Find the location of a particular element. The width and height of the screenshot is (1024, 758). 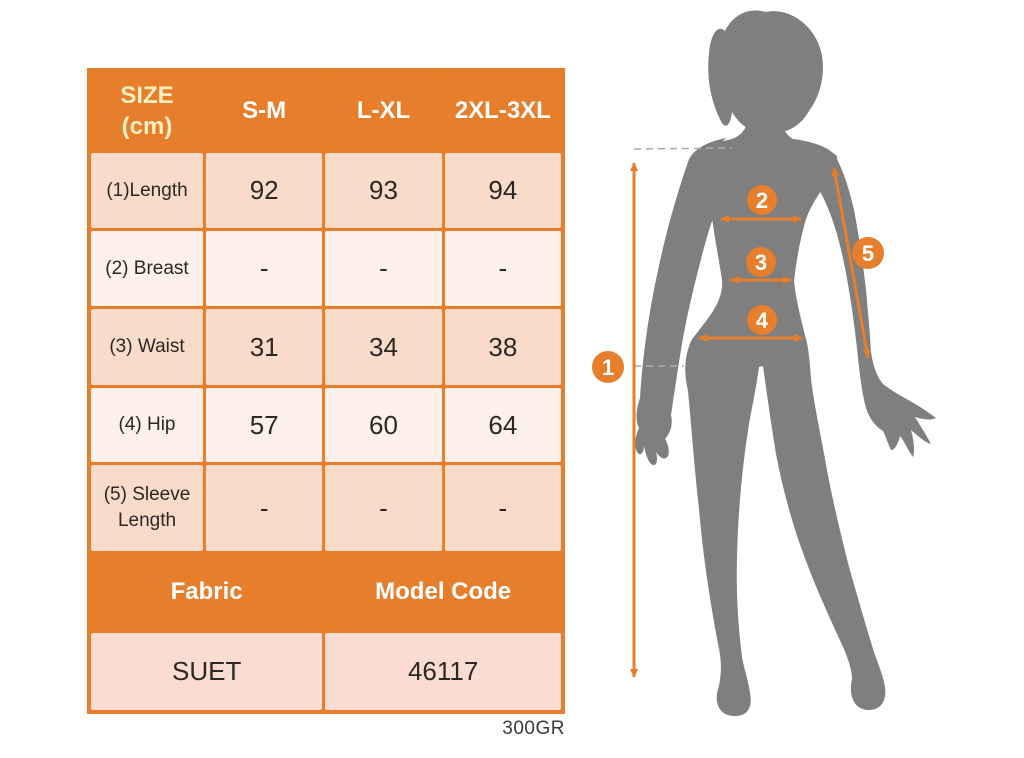

shoulder-reference-dash-line is located at coordinates (683, 148).